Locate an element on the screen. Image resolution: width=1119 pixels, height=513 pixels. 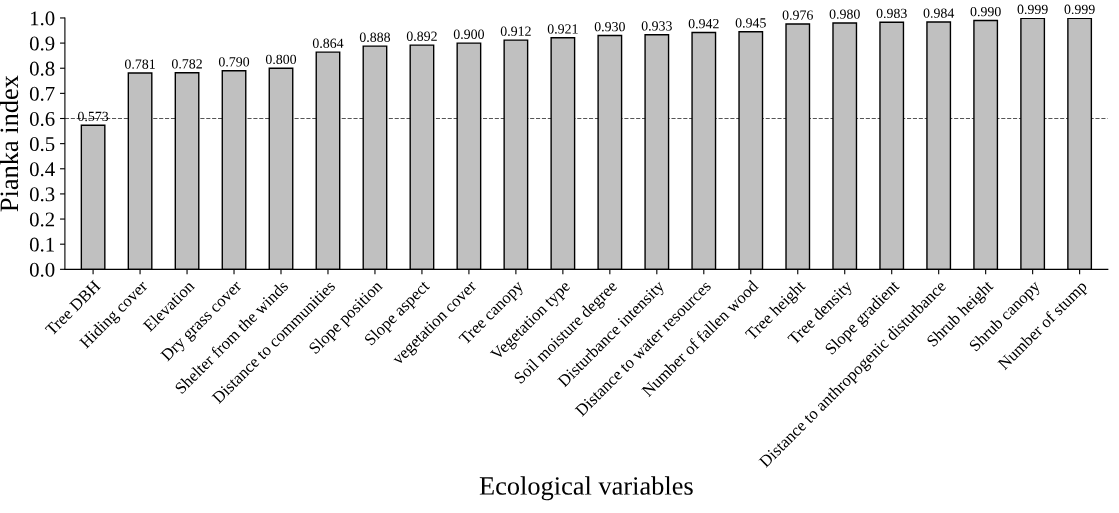
data-label: 0.781 is located at coordinates (139, 64).